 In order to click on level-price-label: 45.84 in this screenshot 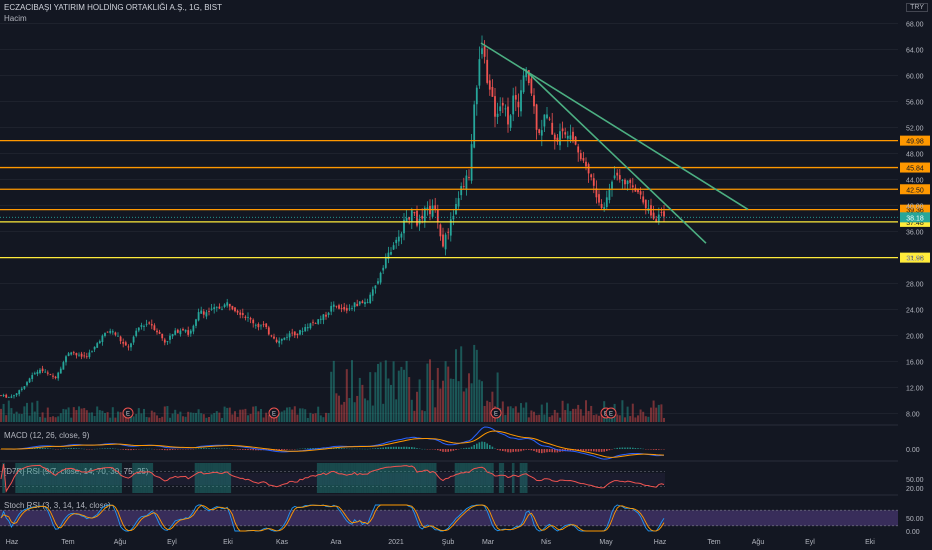, I will do `click(915, 169)`.